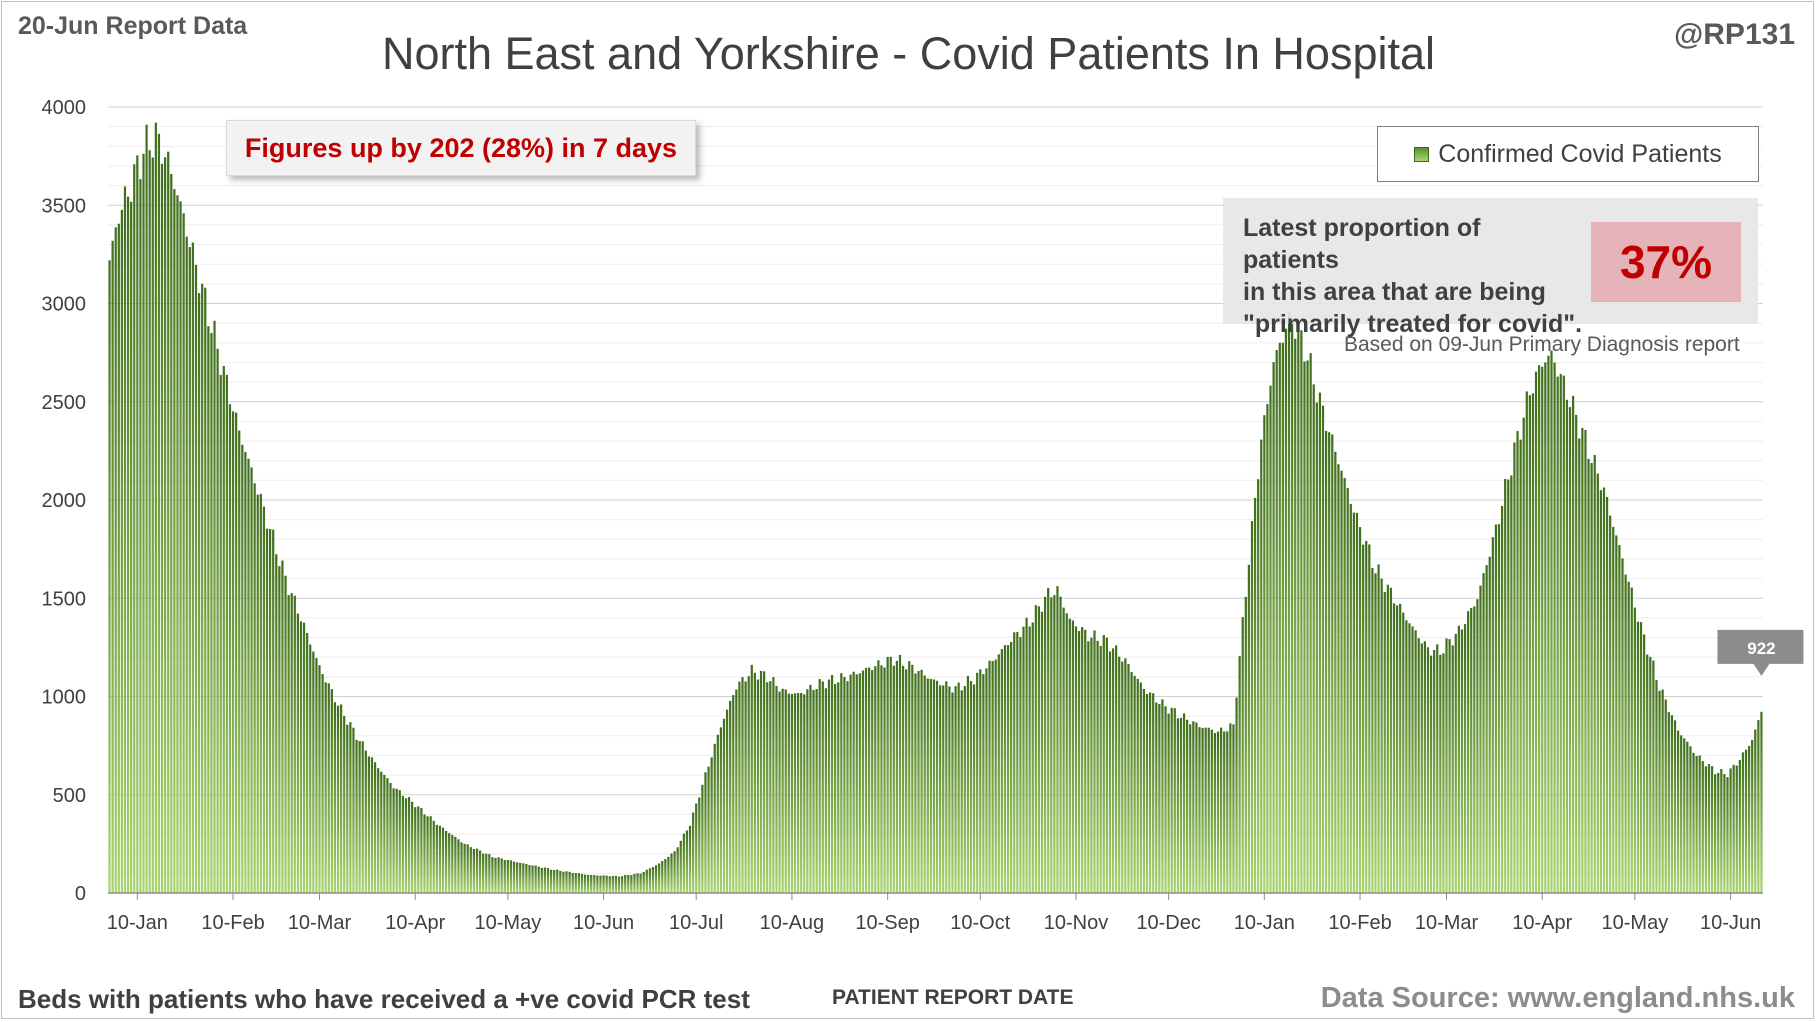  Describe the element at coordinates (1760, 652) in the screenshot. I see `latest-value-label: 922` at that location.